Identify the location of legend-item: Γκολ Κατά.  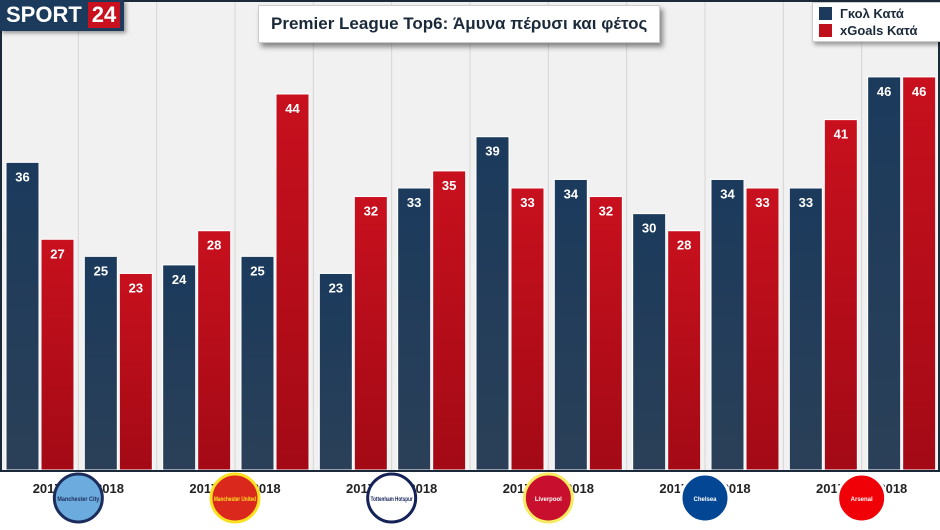
(879, 13).